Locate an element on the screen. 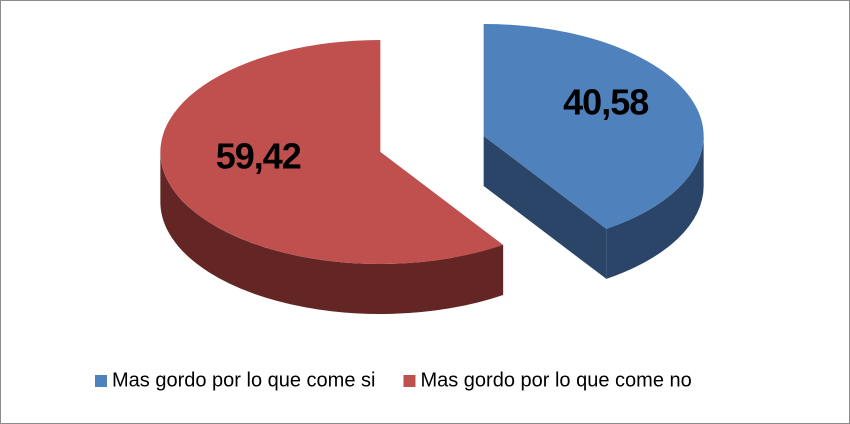 The image size is (850, 424). slice-face is located at coordinates (545, 207).